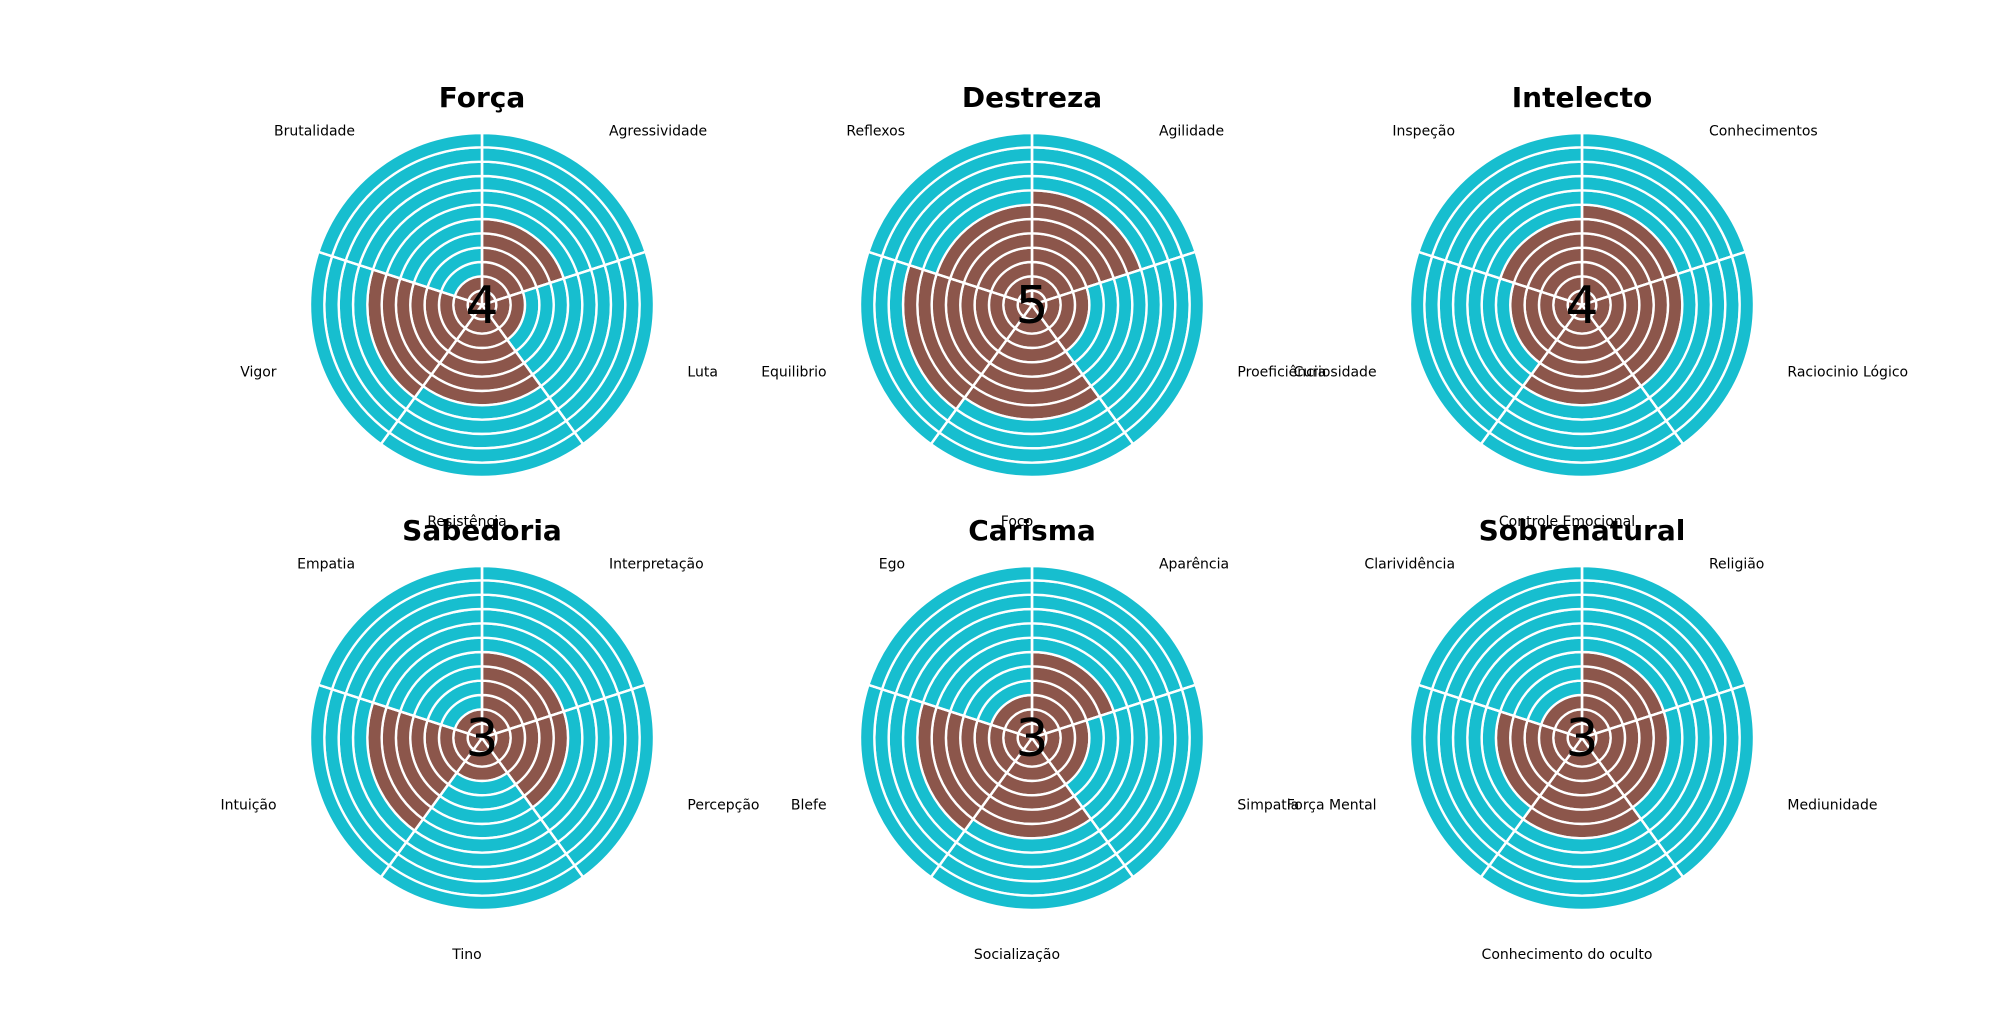 This screenshot has width=2000, height=1027. Describe the element at coordinates (1567, 955) in the screenshot. I see `category-label: Conhecimento do oculto` at that location.